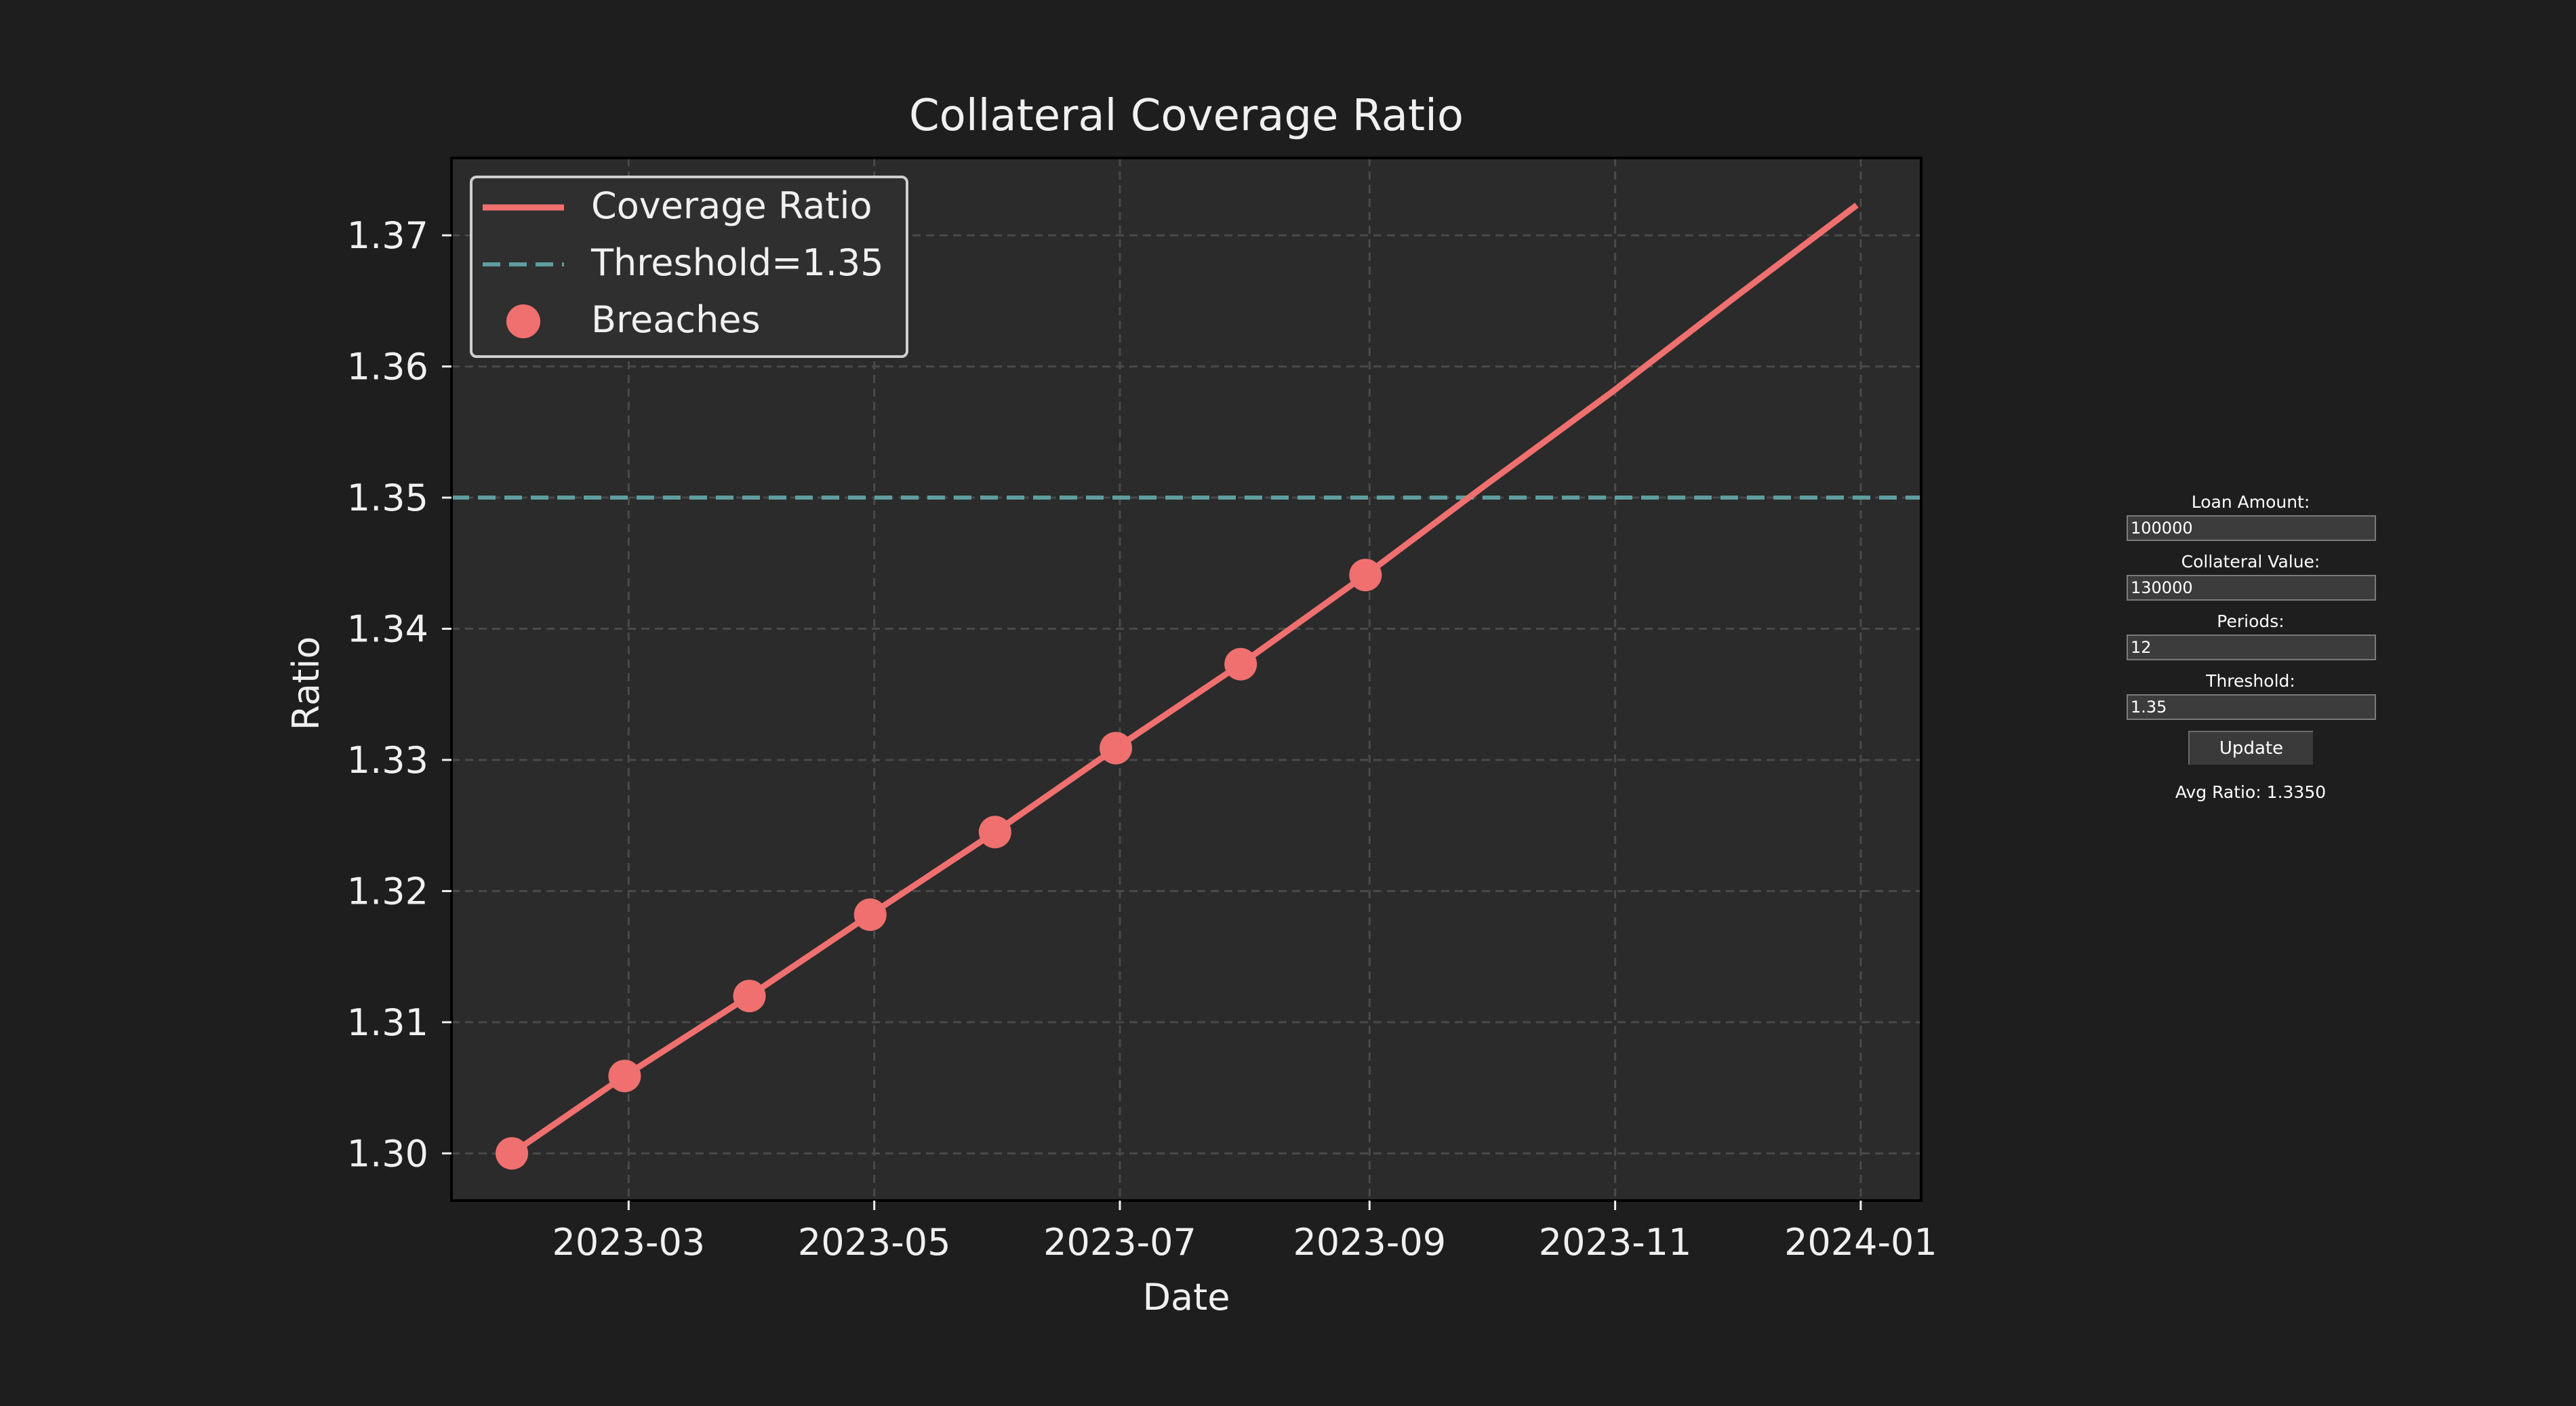 This screenshot has width=2576, height=1406. I want to click on x-tick-label-2: 2023-07, so click(1119, 1242).